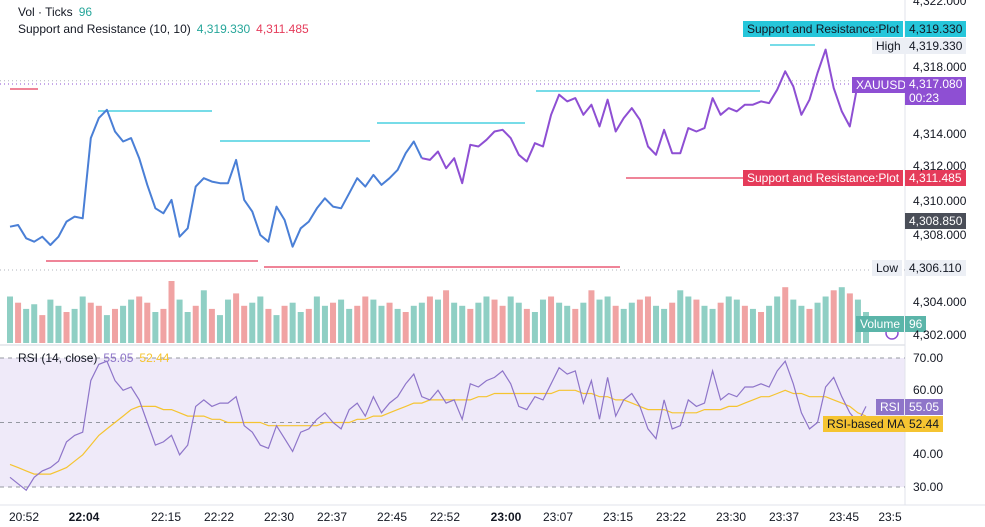  I want to click on time-axis-label: 22:45, so click(392, 517).